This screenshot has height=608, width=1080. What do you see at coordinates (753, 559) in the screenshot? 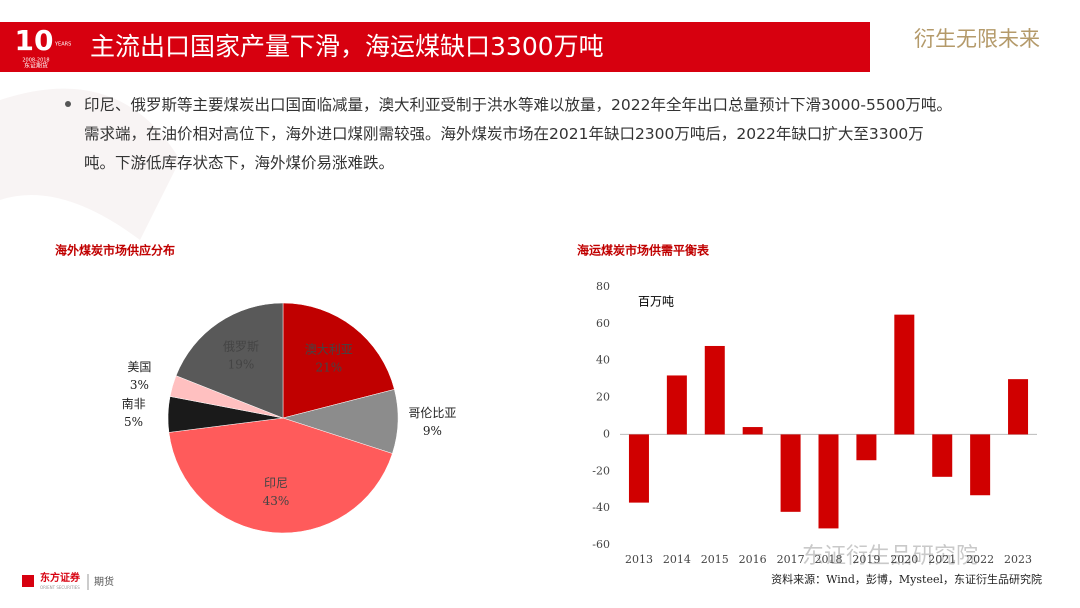
I see `x-tick-label: 2016` at bounding box center [753, 559].